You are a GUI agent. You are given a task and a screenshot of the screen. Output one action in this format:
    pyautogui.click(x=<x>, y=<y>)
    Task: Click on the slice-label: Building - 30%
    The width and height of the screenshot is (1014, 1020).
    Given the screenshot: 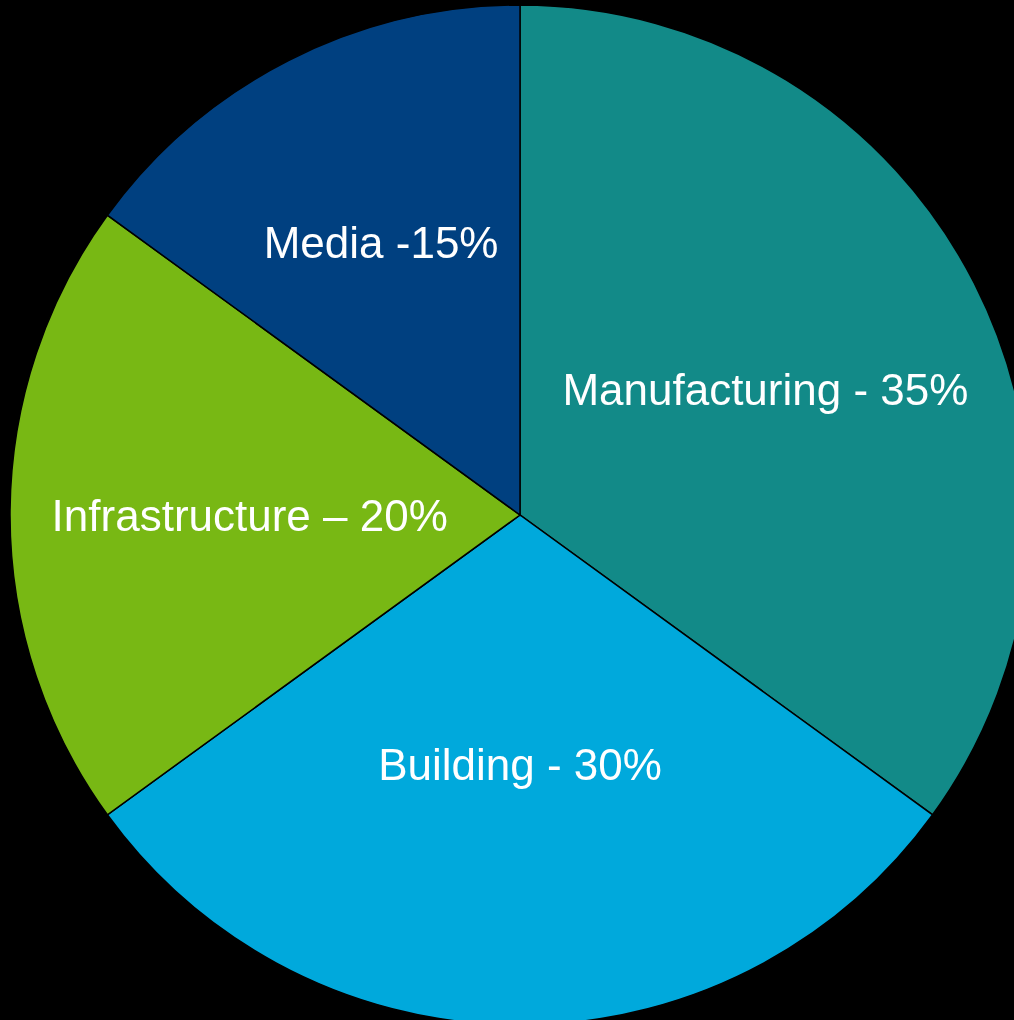 What is the action you would take?
    pyautogui.click(x=520, y=765)
    